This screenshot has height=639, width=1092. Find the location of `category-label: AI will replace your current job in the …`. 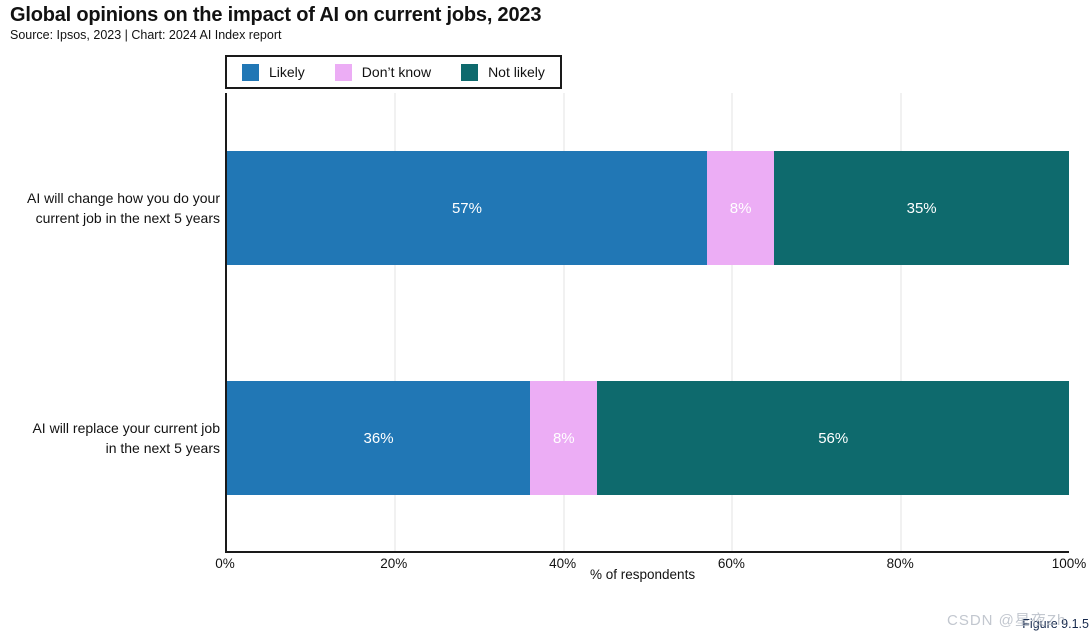

category-label: AI will replace your current job in the … is located at coordinates (126, 438).